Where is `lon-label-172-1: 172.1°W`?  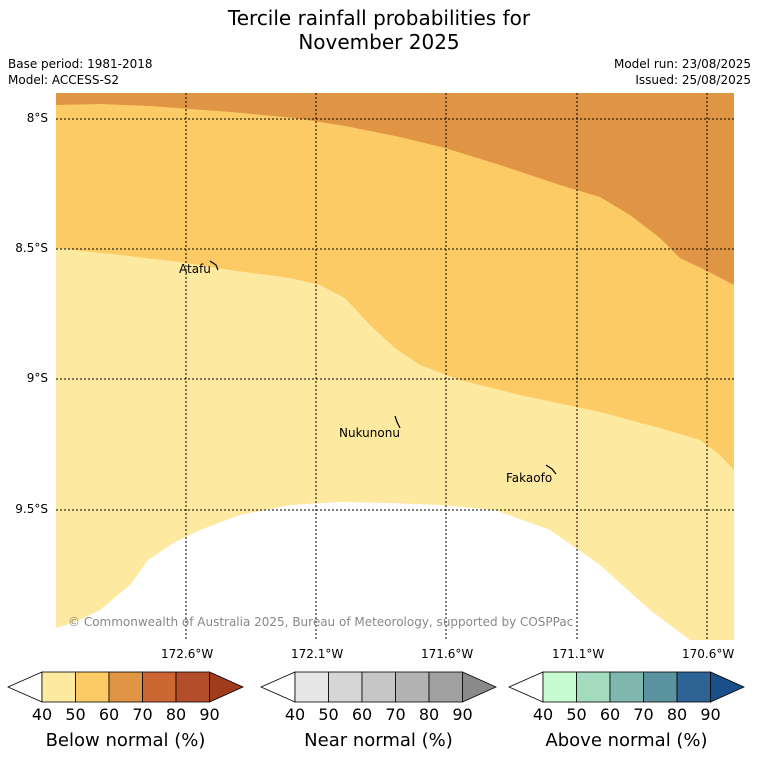
lon-label-172-1: 172.1°W is located at coordinates (317, 654).